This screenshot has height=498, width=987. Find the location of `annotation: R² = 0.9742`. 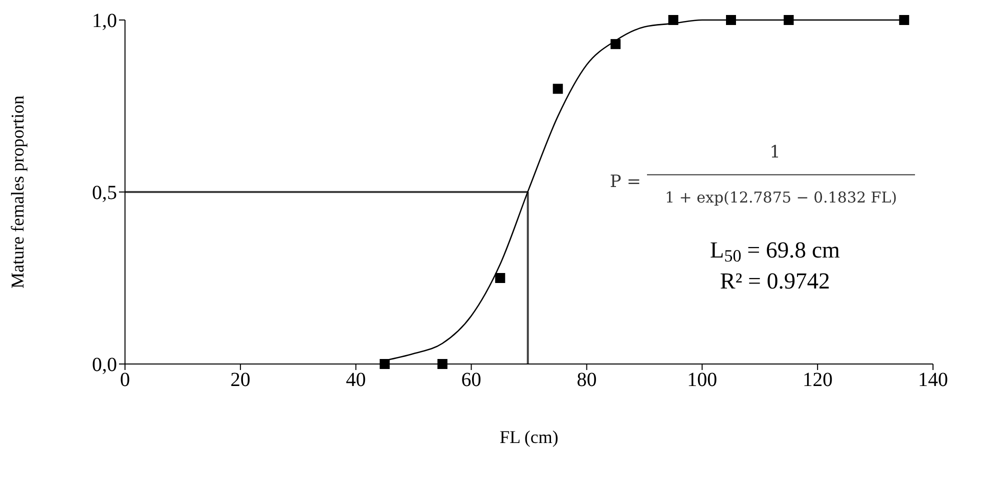

annotation: R² = 0.9742 is located at coordinates (775, 281).